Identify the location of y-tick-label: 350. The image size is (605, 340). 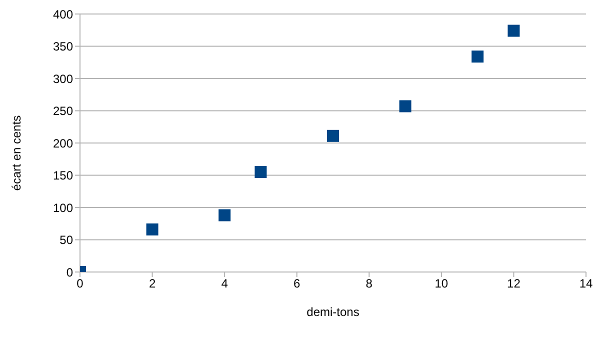
(63, 47).